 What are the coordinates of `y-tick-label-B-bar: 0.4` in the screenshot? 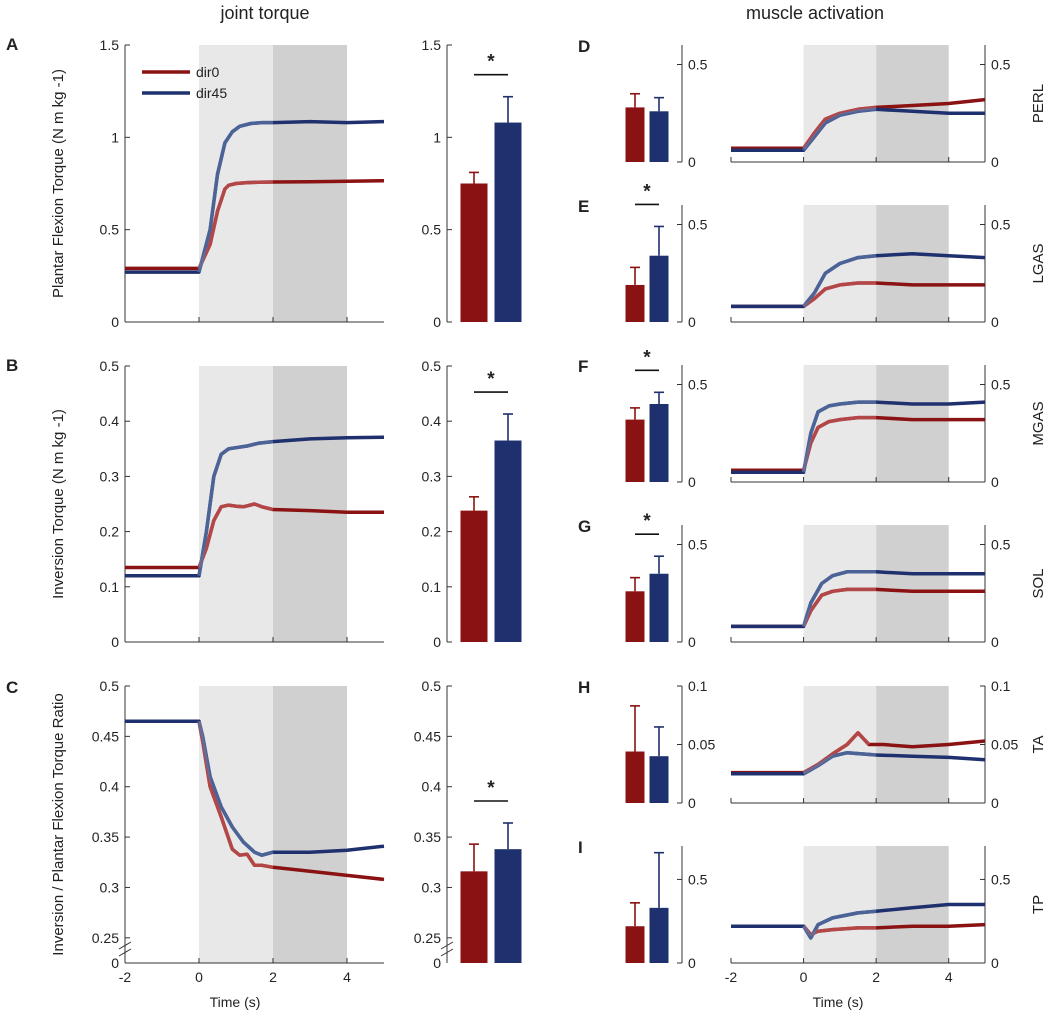 It's located at (432, 421).